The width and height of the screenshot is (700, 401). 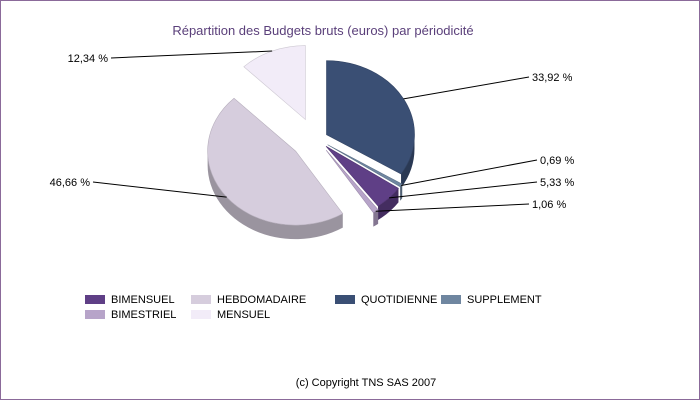 What do you see at coordinates (201, 299) in the screenshot?
I see `legend-swatch-hebdomadaire` at bounding box center [201, 299].